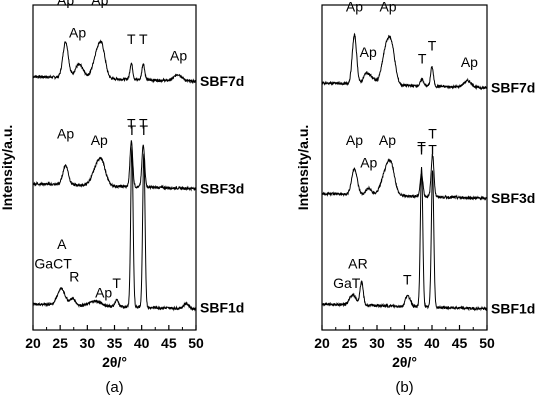  What do you see at coordinates (114, 387) in the screenshot?
I see `panel-label: (a)` at bounding box center [114, 387].